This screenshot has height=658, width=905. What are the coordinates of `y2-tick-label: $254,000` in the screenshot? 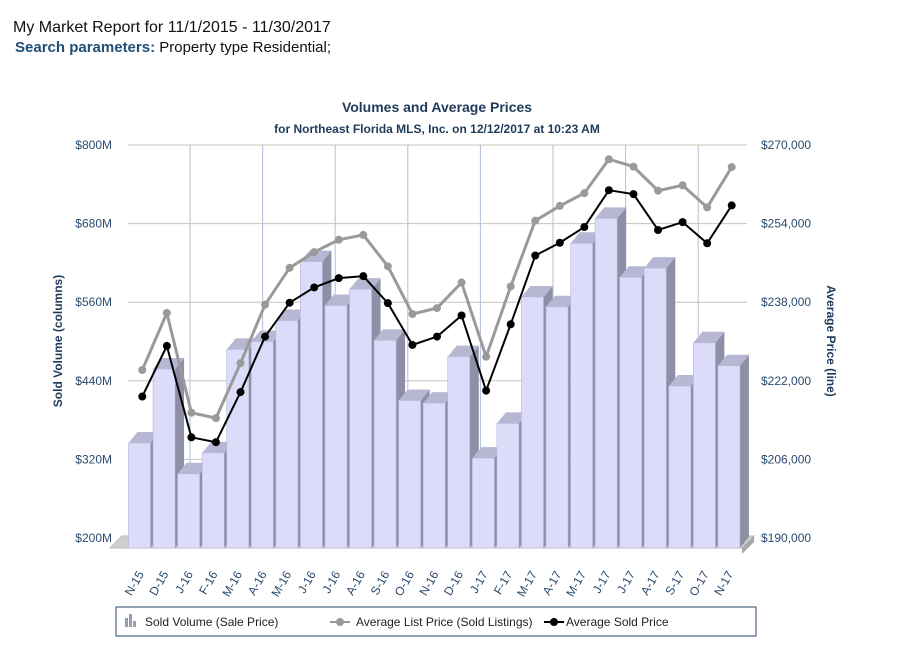 It's located at (786, 224).